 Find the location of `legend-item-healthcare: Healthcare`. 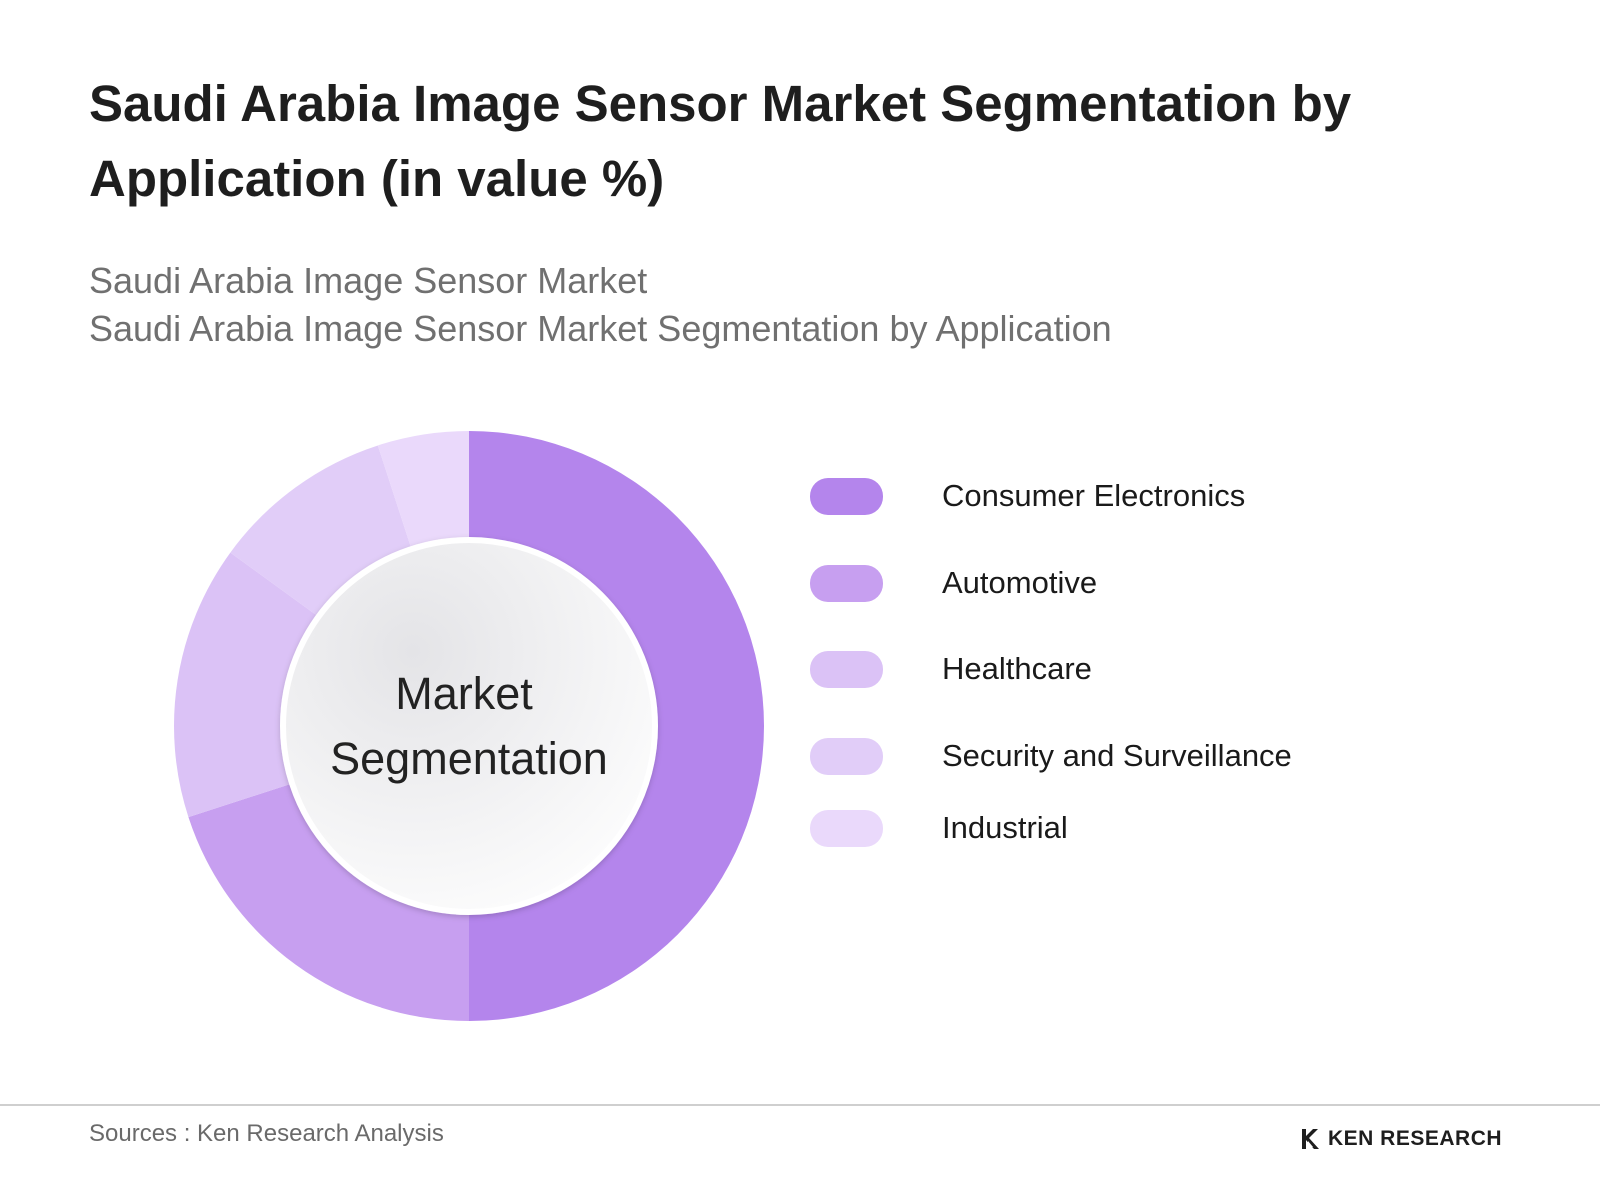

legend-item-healthcare: Healthcare is located at coordinates (951, 669).